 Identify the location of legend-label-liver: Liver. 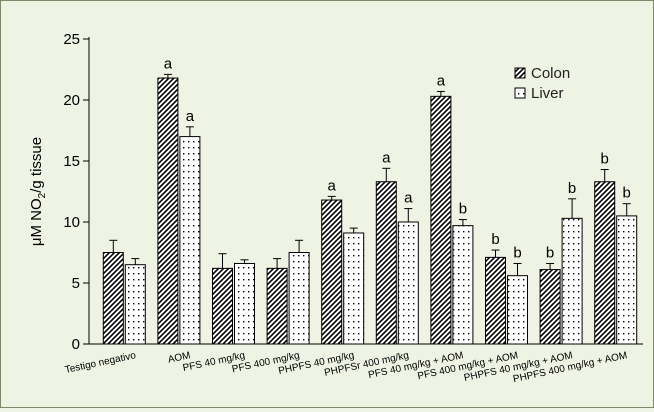
(547, 93).